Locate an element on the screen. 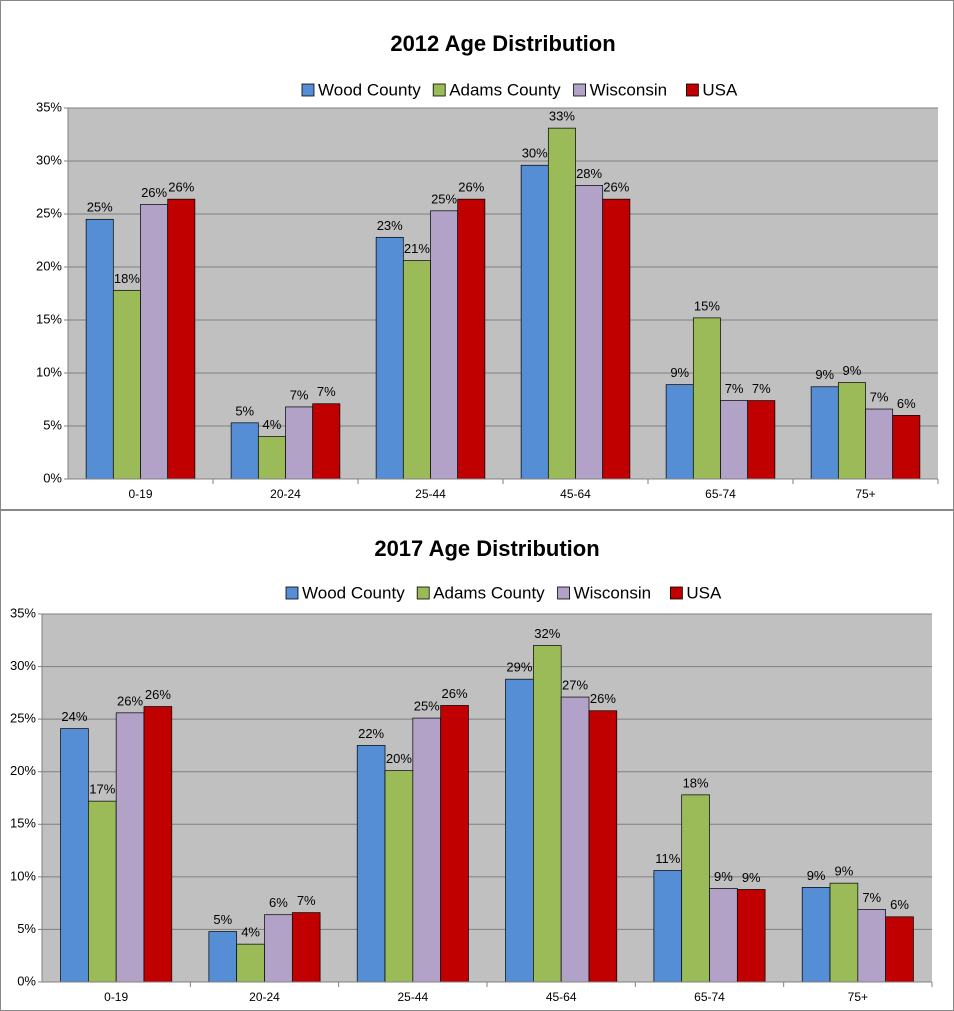  data-label: 28% is located at coordinates (589, 173).